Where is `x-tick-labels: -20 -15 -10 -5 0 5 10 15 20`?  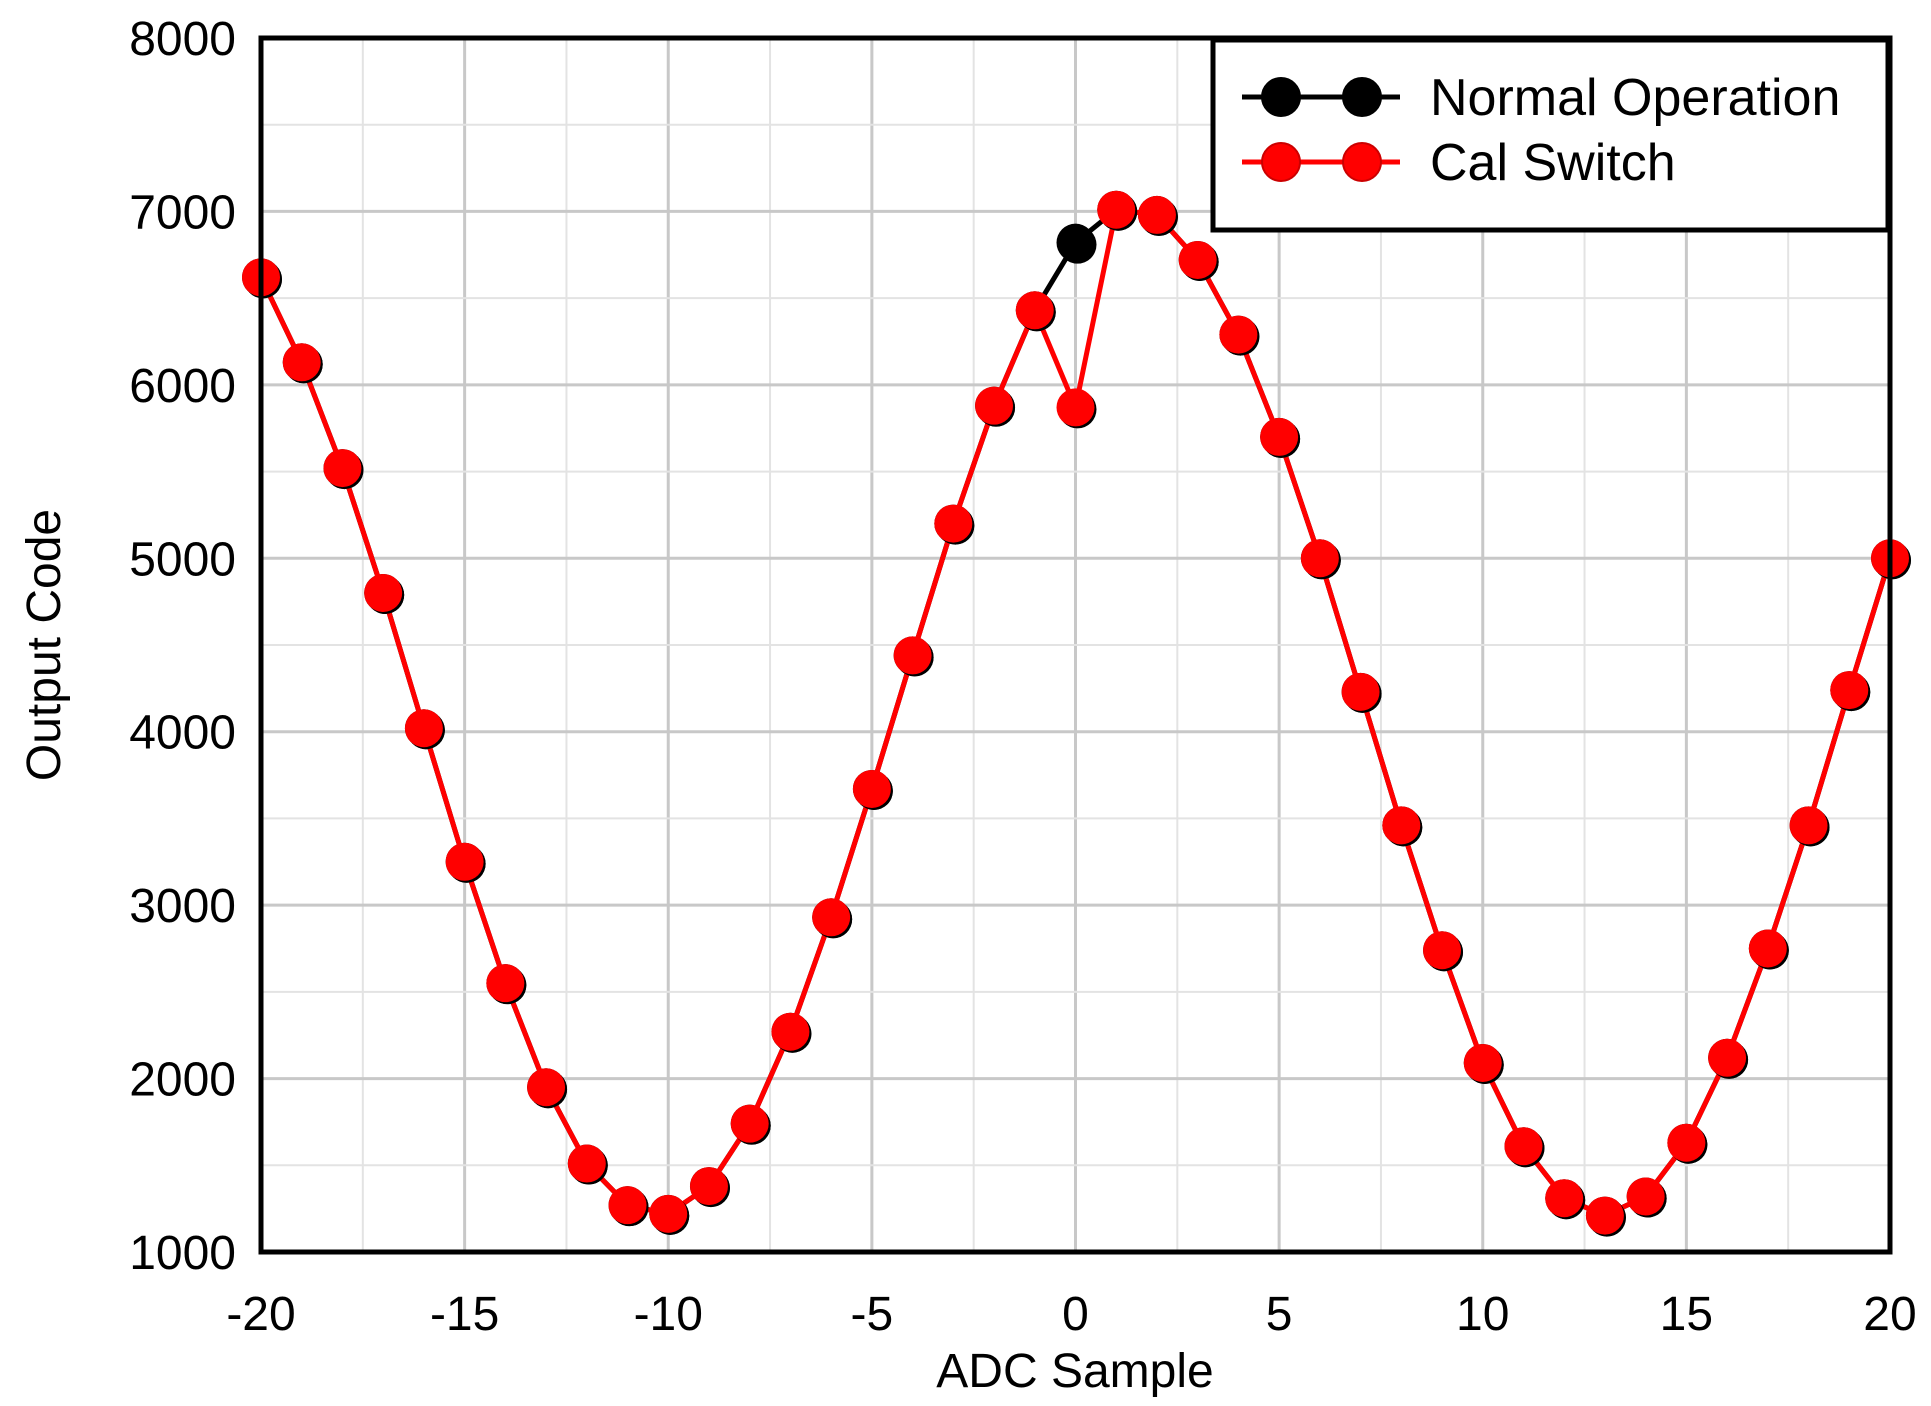 x-tick-labels: -20 -15 -10 -5 0 5 10 15 20 is located at coordinates (1071, 1314).